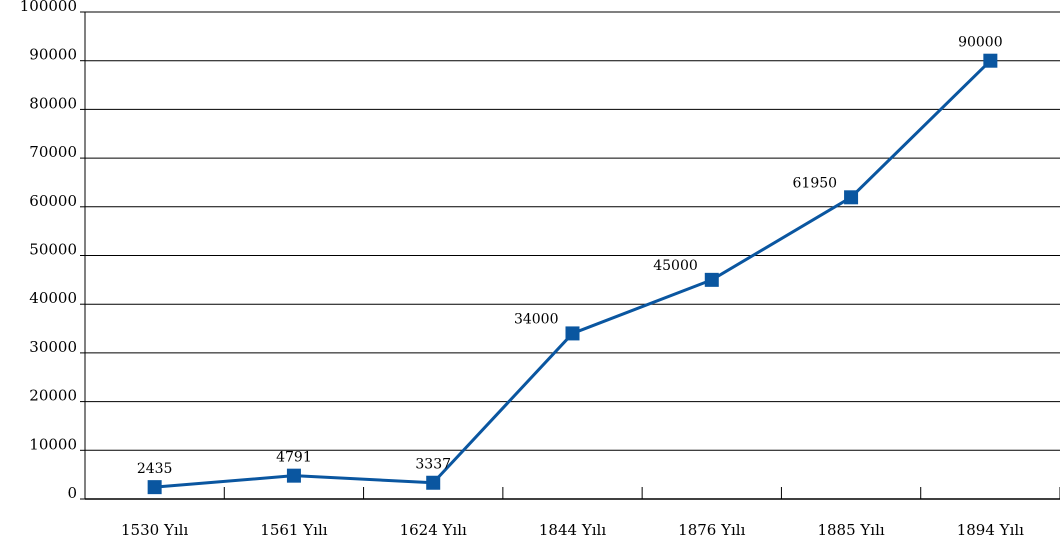 The image size is (1060, 546). I want to click on y-tick-label: 50000, so click(53, 250).